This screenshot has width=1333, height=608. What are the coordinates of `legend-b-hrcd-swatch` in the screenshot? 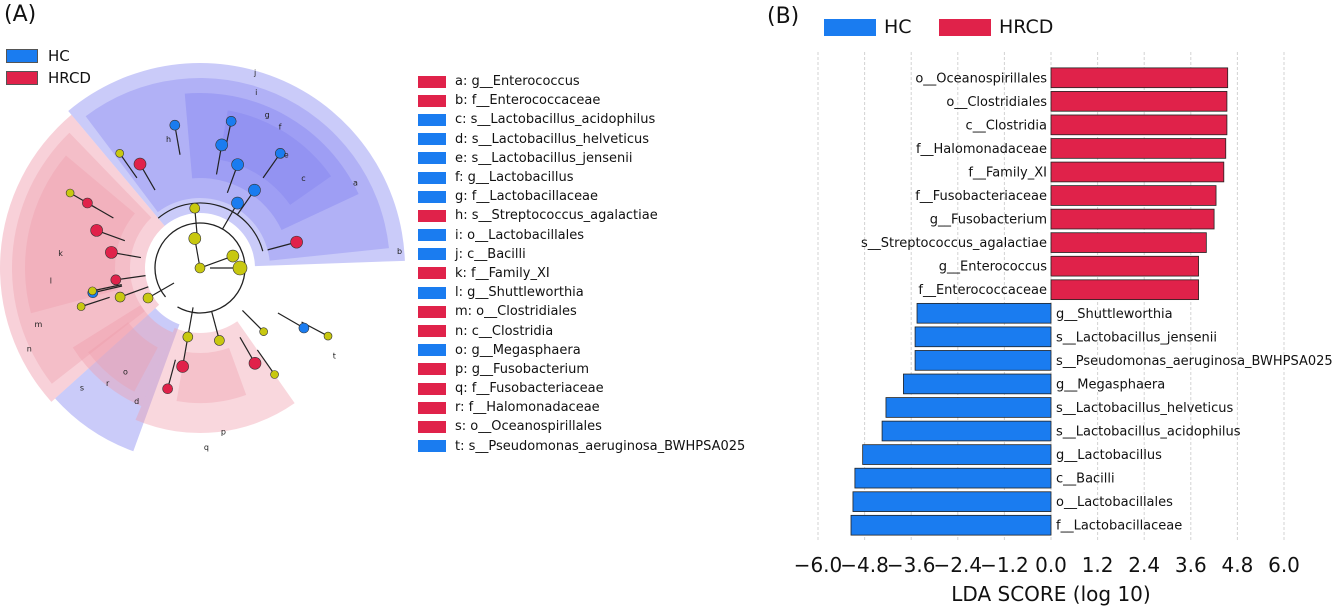 It's located at (965, 27).